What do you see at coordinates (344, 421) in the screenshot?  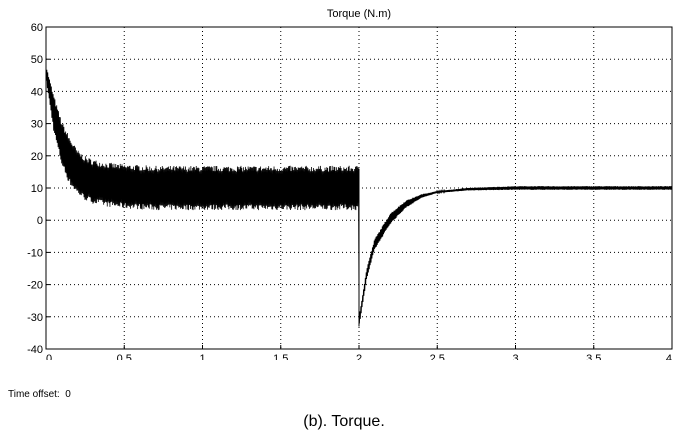 I see `figure-caption: (b). Torque.` at bounding box center [344, 421].